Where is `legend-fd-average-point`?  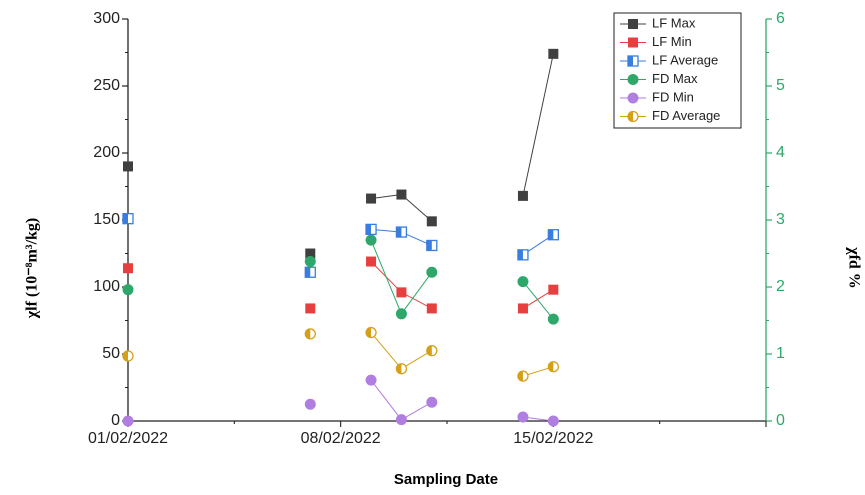
legend-fd-average-point is located at coordinates (633, 116).